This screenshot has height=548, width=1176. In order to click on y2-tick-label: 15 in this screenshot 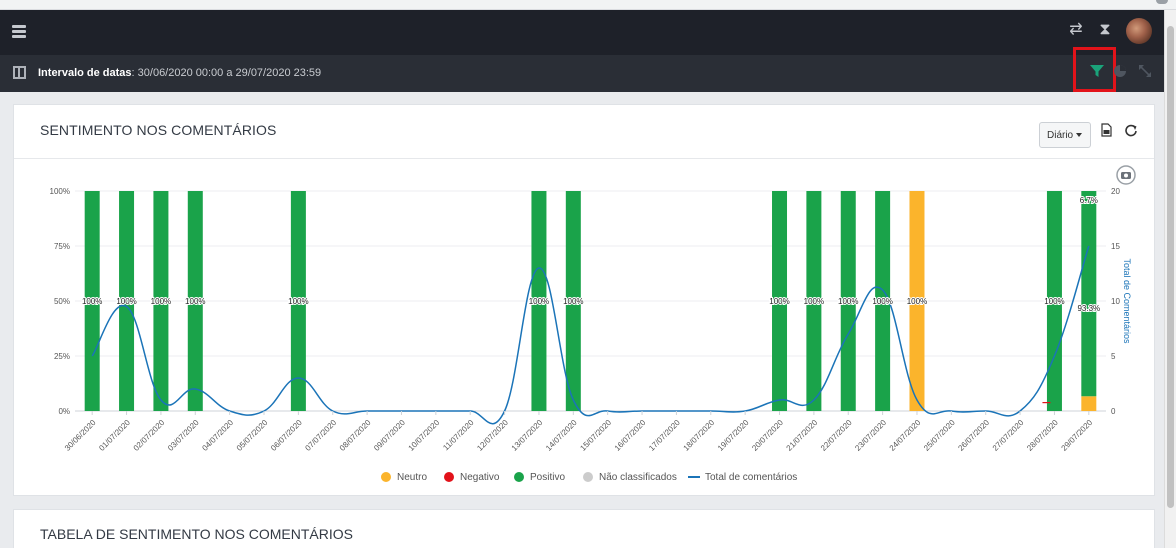, I will do `click(1115, 246)`.